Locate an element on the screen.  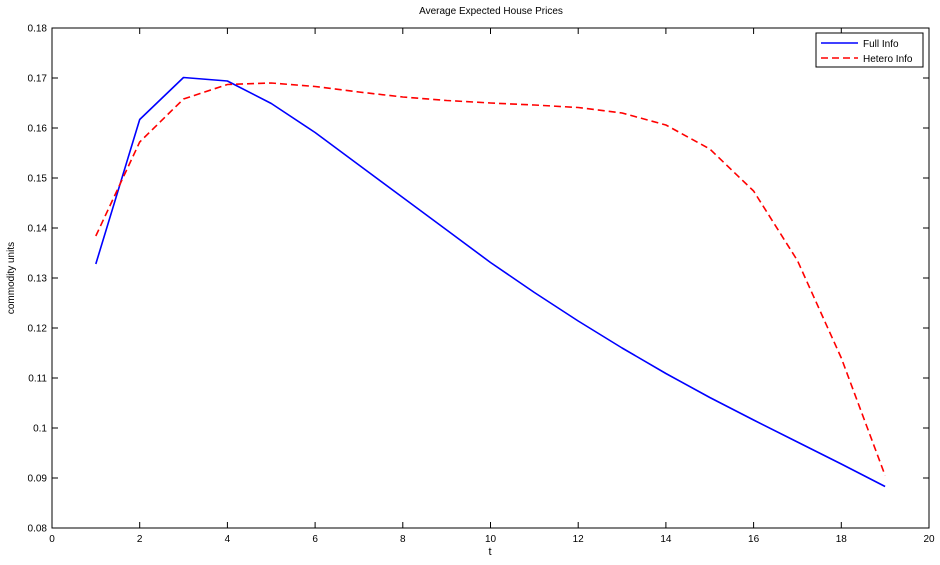
x-tick-label: 20 is located at coordinates (929, 539).